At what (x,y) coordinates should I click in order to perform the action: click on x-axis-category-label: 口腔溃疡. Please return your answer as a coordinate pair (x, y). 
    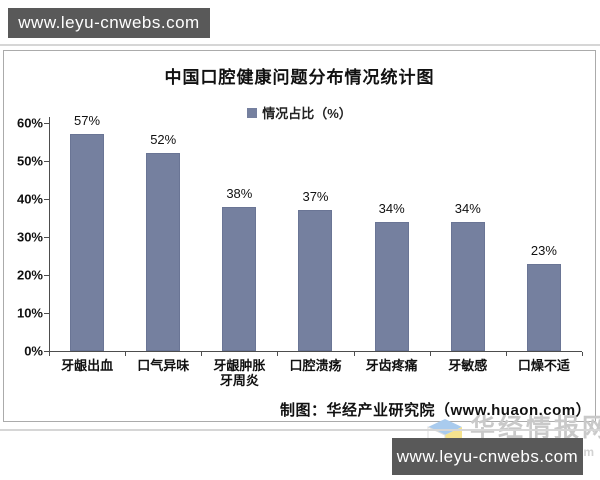
    Looking at the image, I should click on (315, 365).